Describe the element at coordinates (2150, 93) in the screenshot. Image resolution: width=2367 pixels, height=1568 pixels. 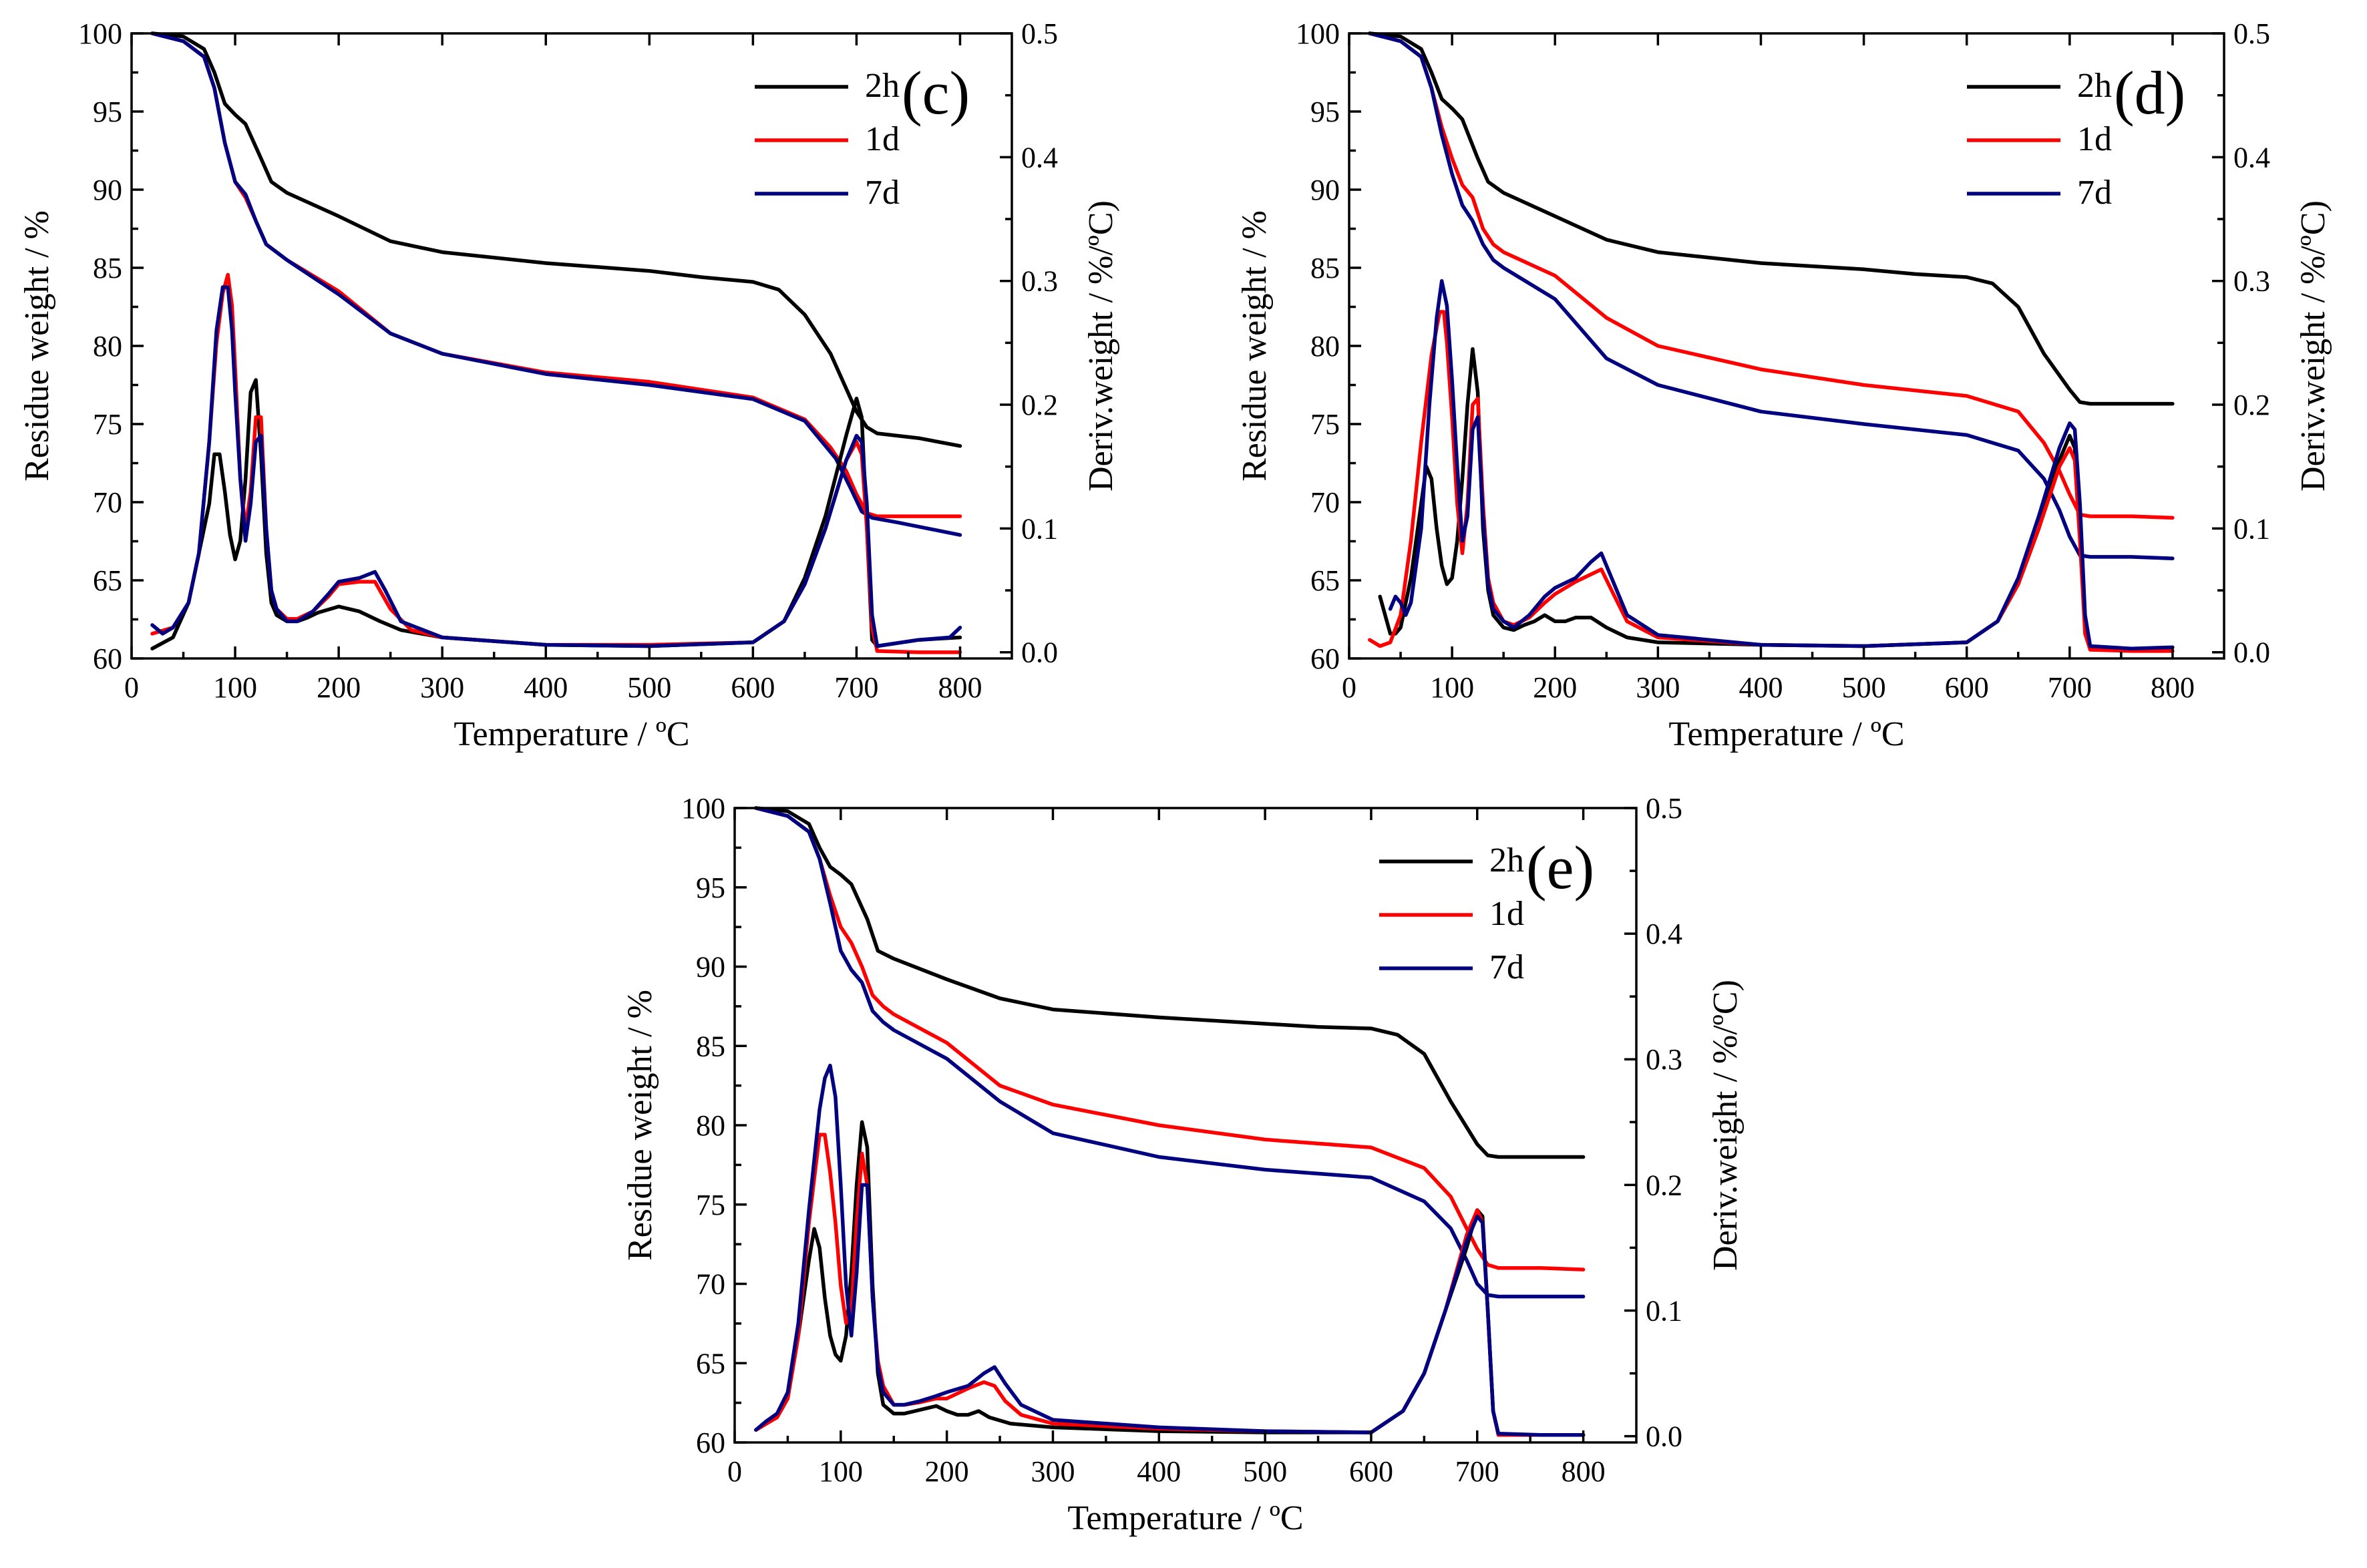
I see `panel-label: (d)` at that location.